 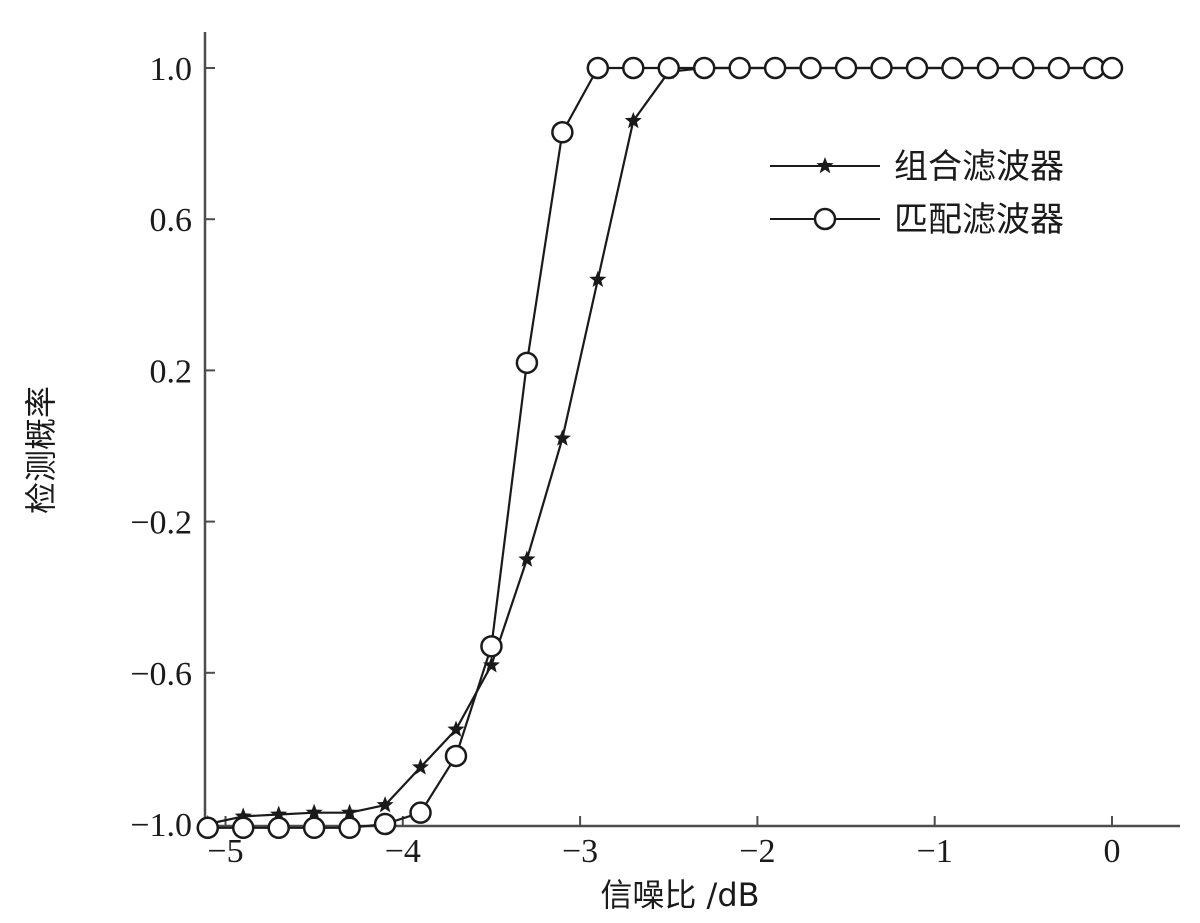 What do you see at coordinates (679, 895) in the screenshot?
I see `x-axis-label: 信噪比 /dB` at bounding box center [679, 895].